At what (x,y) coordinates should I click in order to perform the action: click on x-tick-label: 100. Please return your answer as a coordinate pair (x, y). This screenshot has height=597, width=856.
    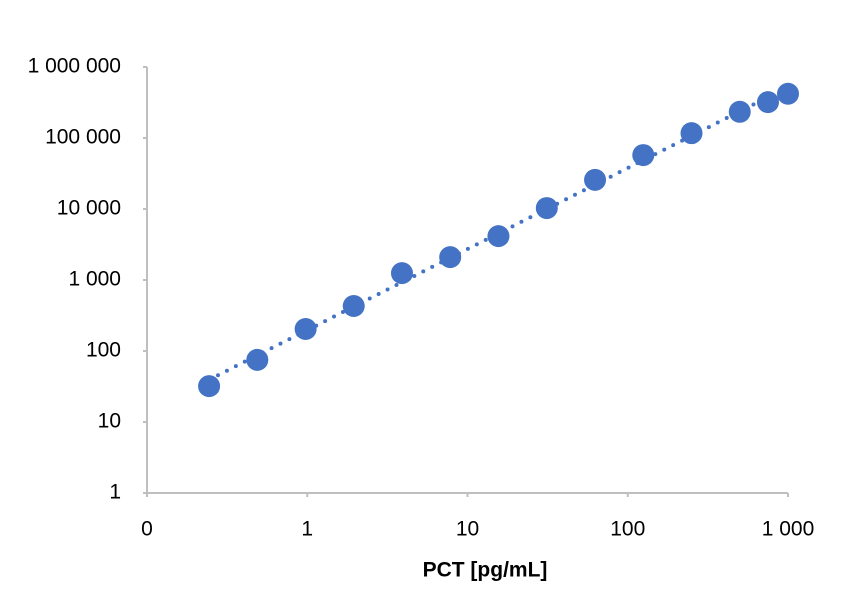
    Looking at the image, I should click on (627, 529).